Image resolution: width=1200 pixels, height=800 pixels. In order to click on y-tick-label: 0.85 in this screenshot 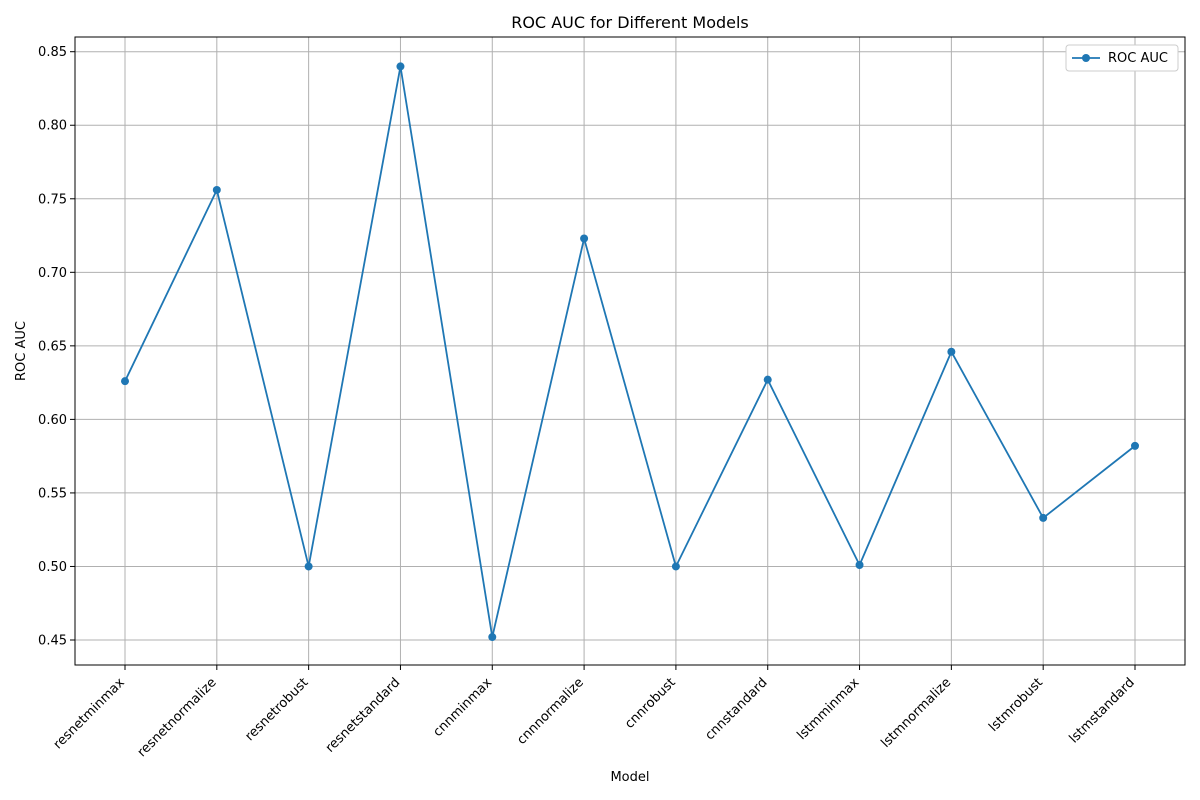, I will do `click(52, 52)`.